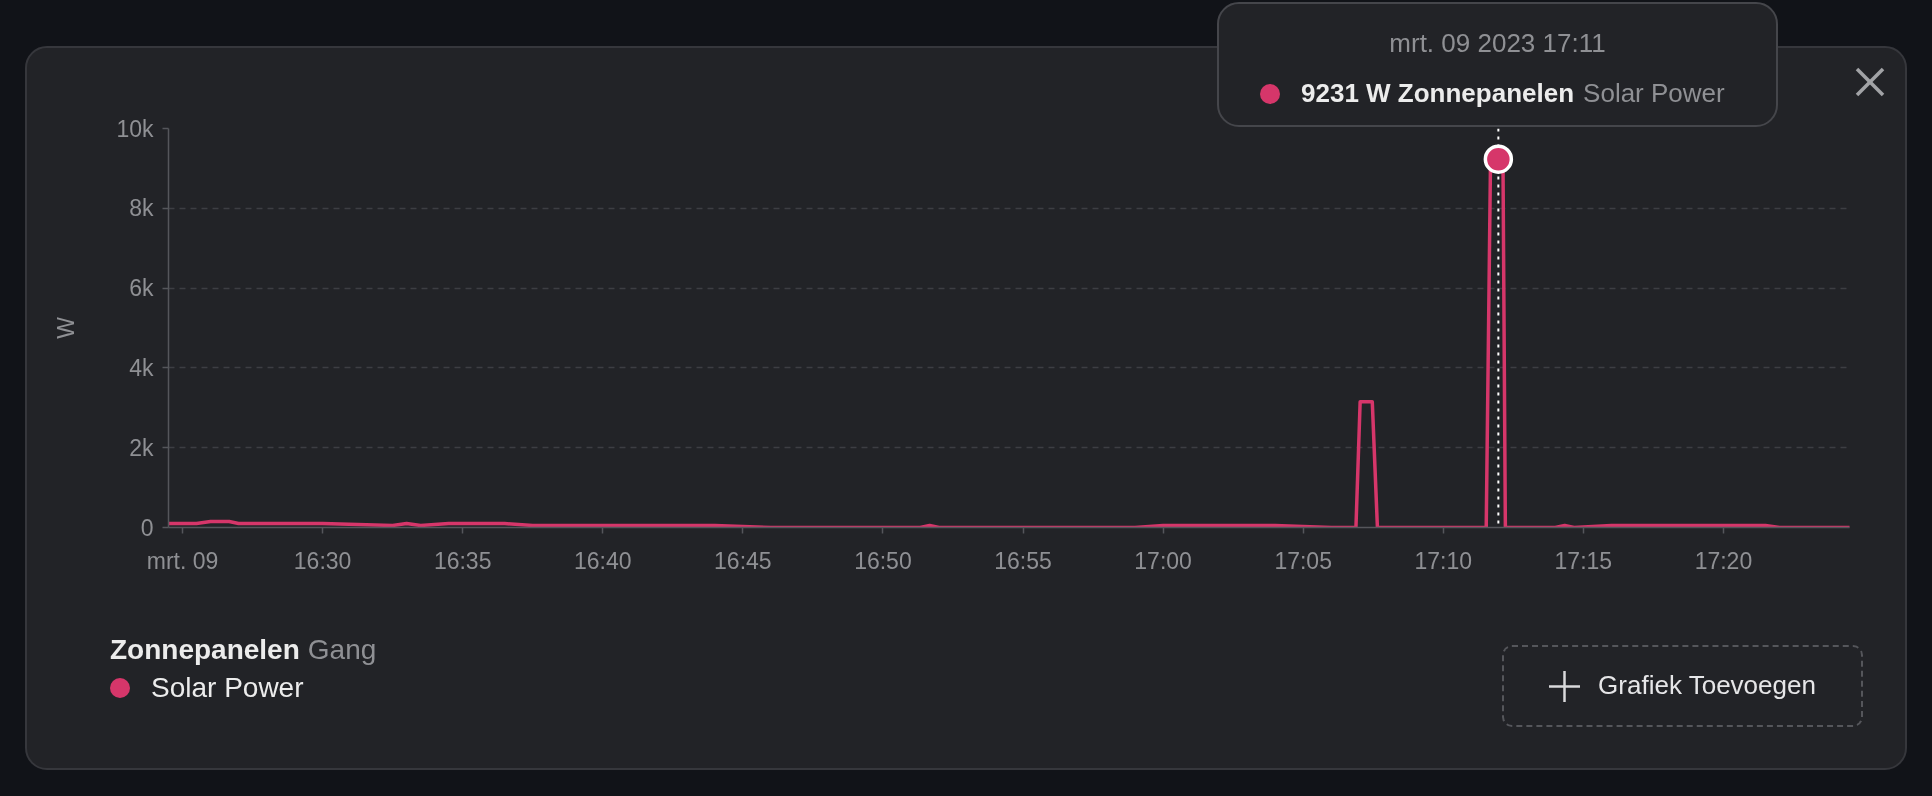 This screenshot has width=1932, height=796. What do you see at coordinates (243, 649) in the screenshot?
I see `legend-title: Zonnepanelen Gang` at bounding box center [243, 649].